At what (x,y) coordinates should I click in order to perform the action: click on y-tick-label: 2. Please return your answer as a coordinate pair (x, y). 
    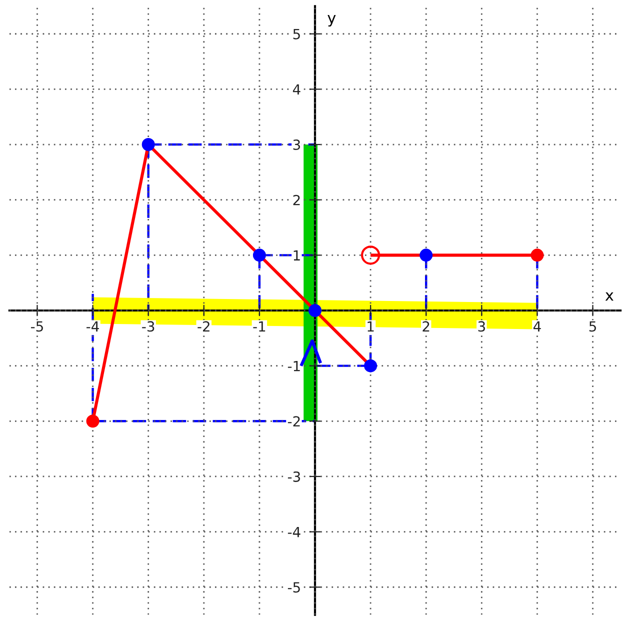
    Looking at the image, I should click on (296, 200).